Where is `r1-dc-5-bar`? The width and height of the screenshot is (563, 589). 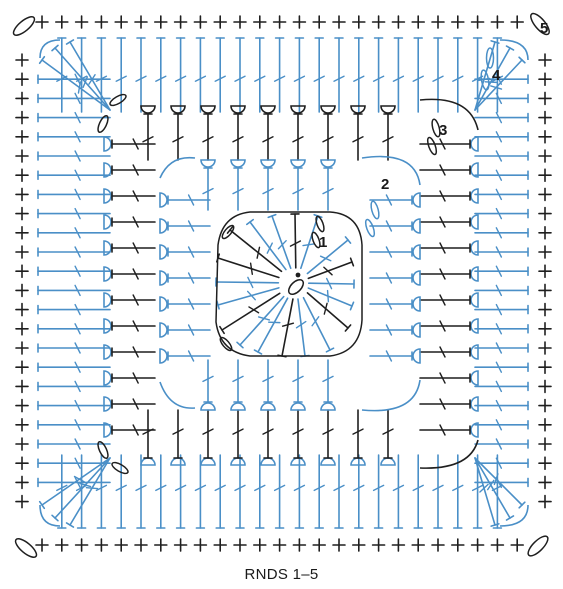
r1-dc-5-bar is located at coordinates (326, 258).